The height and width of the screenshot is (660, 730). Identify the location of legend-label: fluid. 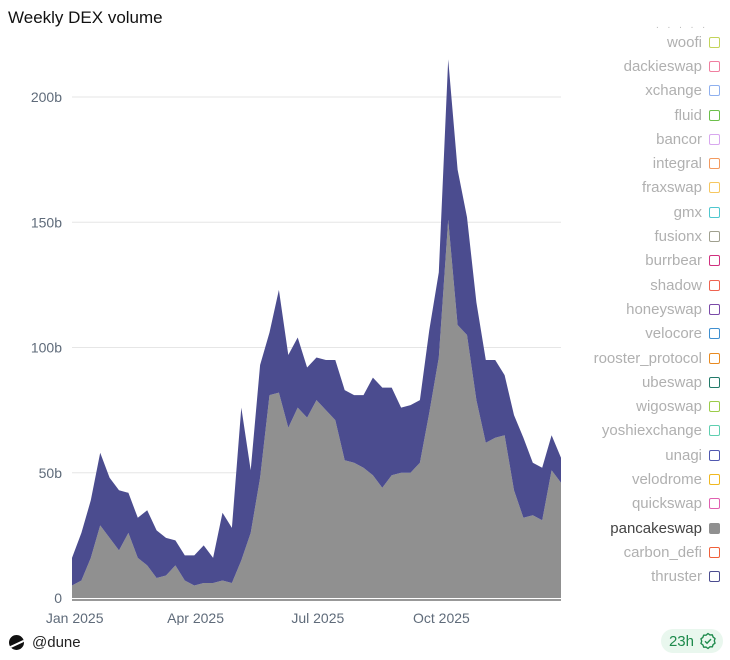
(688, 115).